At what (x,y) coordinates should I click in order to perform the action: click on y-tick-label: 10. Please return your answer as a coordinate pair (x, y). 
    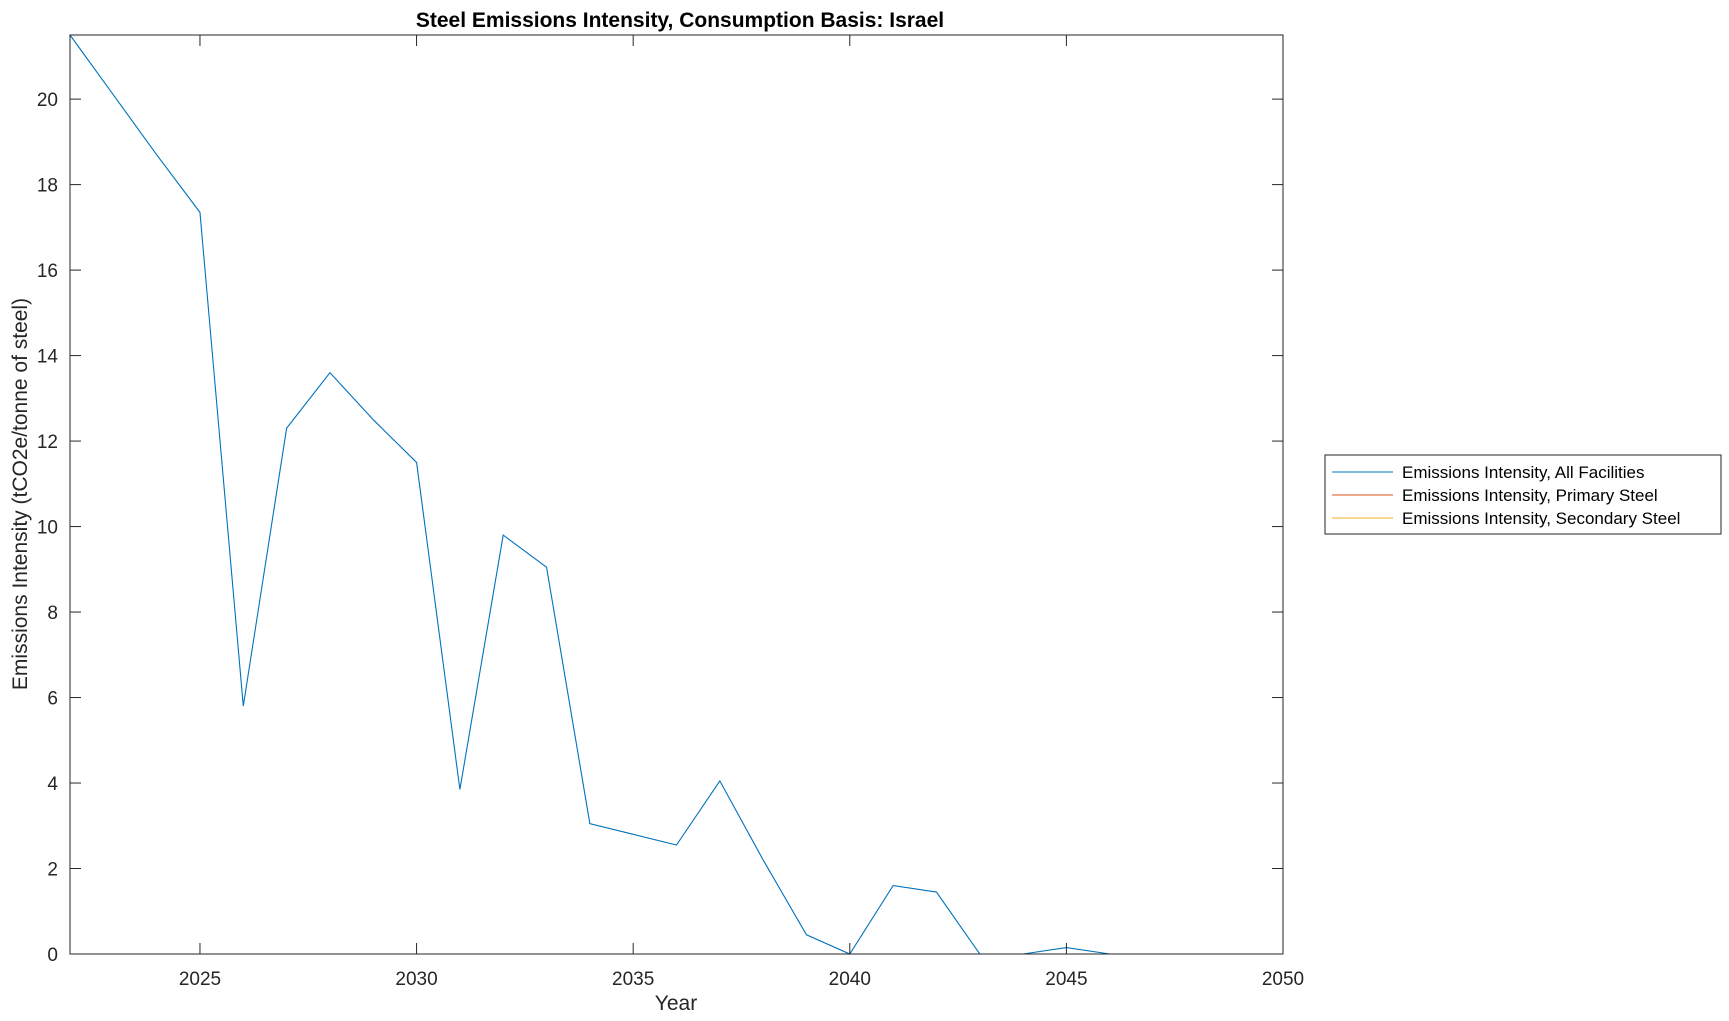
    Looking at the image, I should click on (47, 528).